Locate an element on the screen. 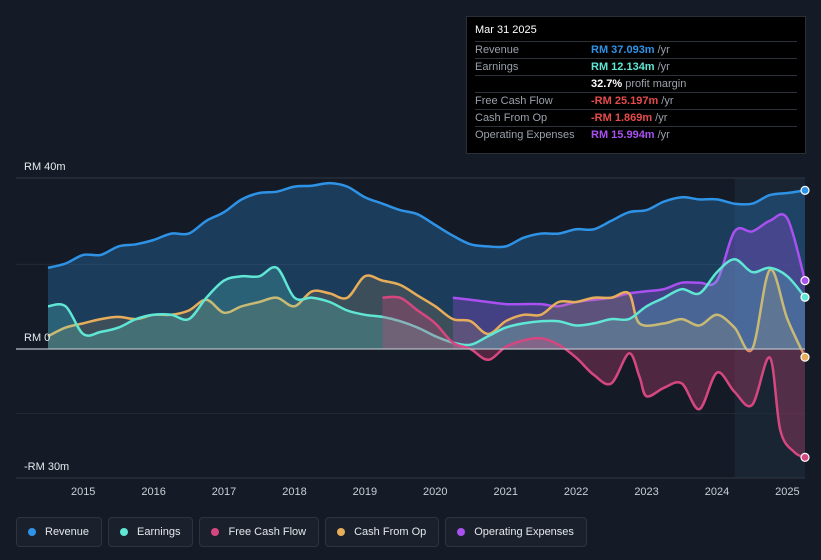  series-end-dot-revenue is located at coordinates (805, 190).